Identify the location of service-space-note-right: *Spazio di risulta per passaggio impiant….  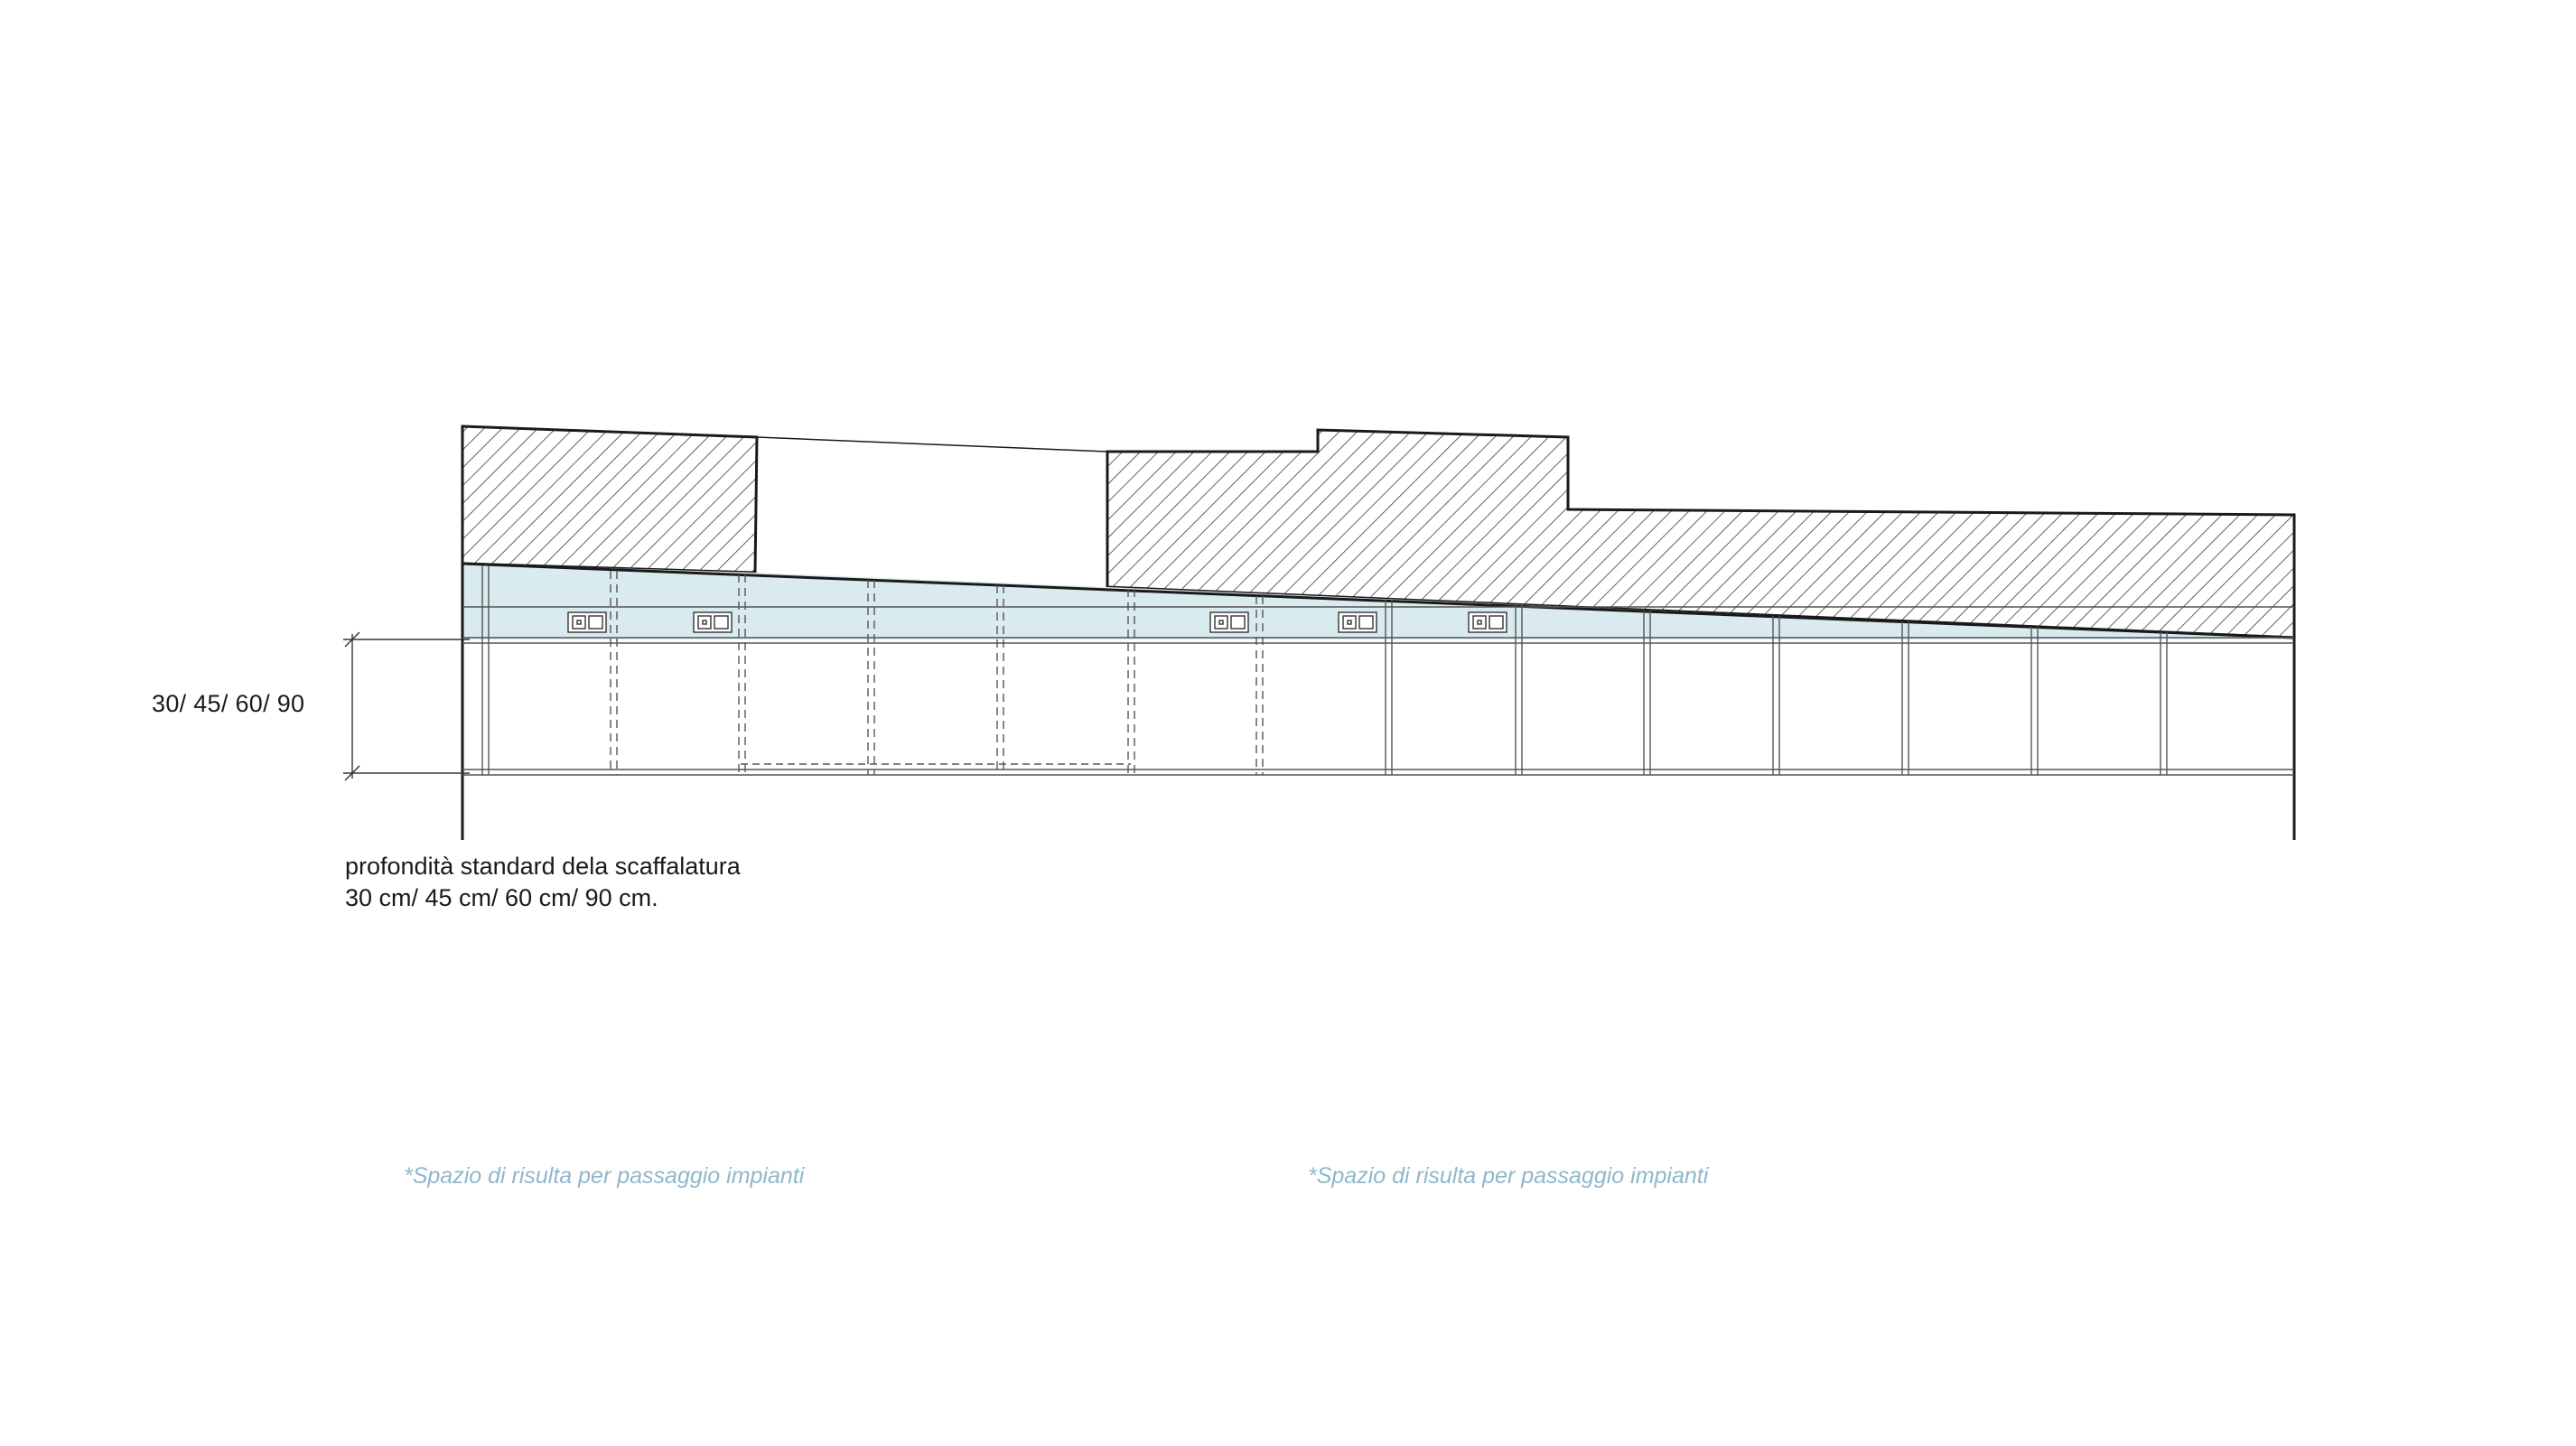
(1508, 1176).